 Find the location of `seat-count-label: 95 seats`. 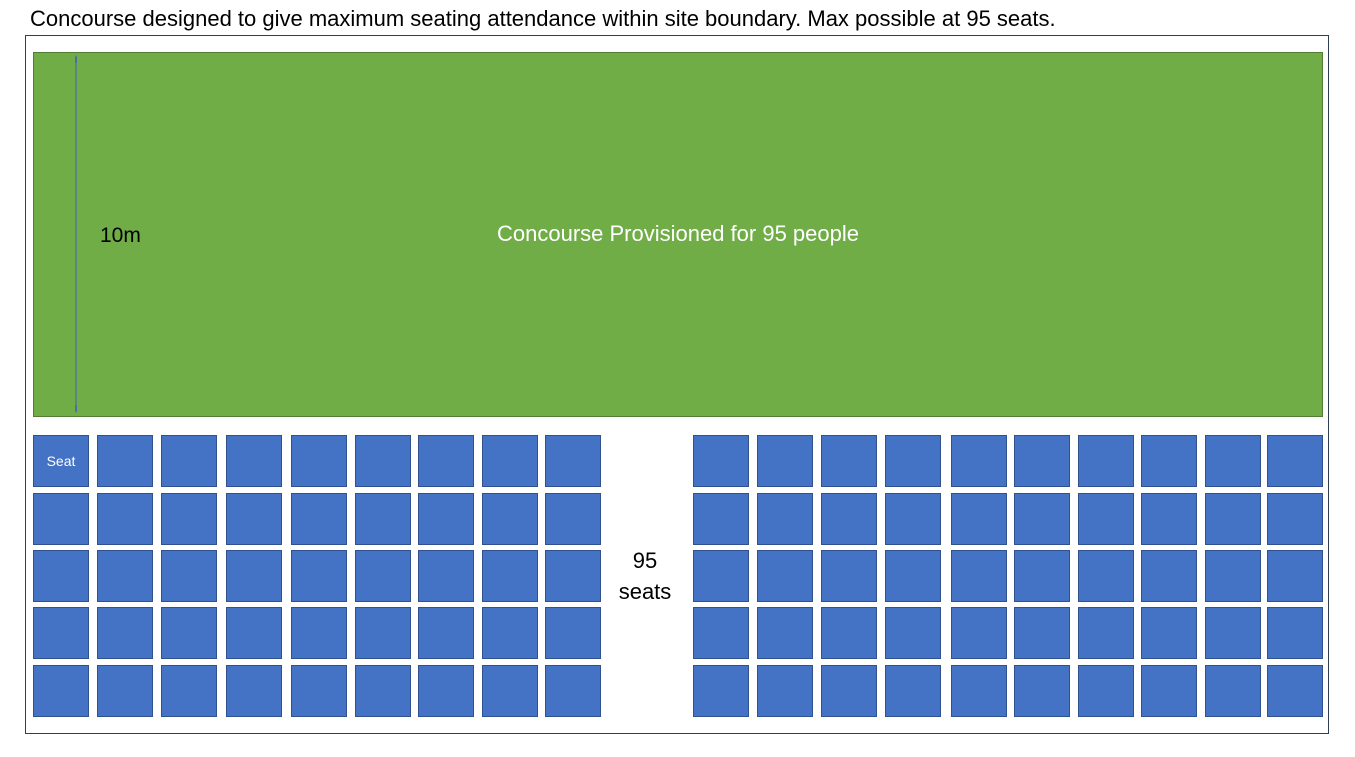

seat-count-label: 95 seats is located at coordinates (645, 576).